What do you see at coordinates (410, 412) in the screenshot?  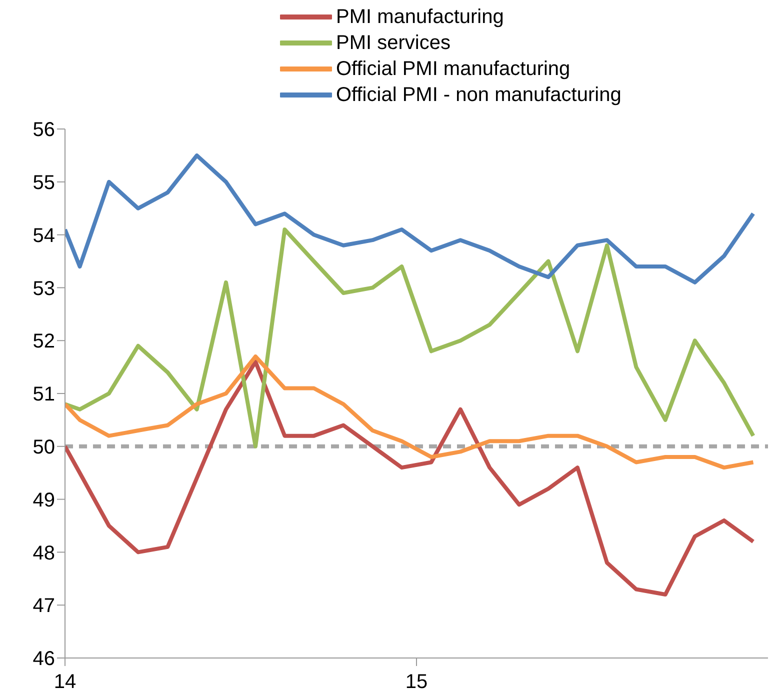 I see `line-series` at bounding box center [410, 412].